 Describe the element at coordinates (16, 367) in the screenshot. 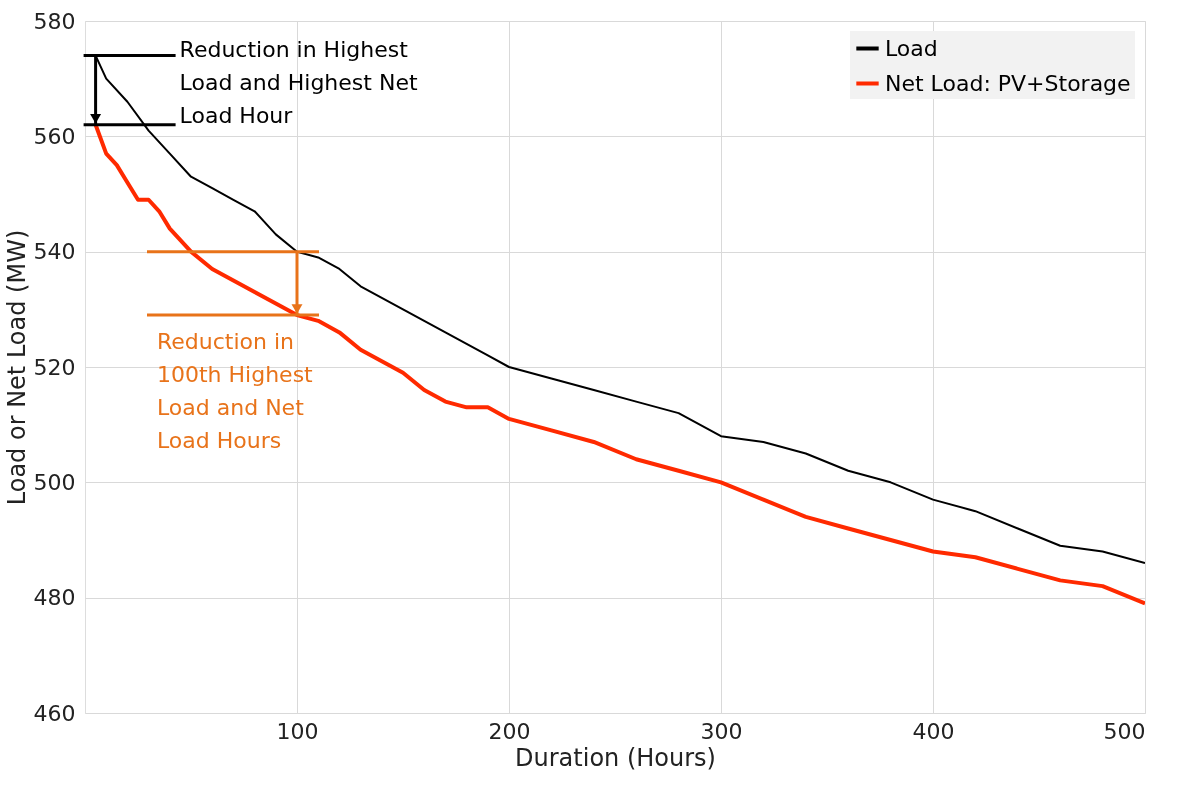

I see `y-axis-title: Load or Net Load (MW)` at that location.